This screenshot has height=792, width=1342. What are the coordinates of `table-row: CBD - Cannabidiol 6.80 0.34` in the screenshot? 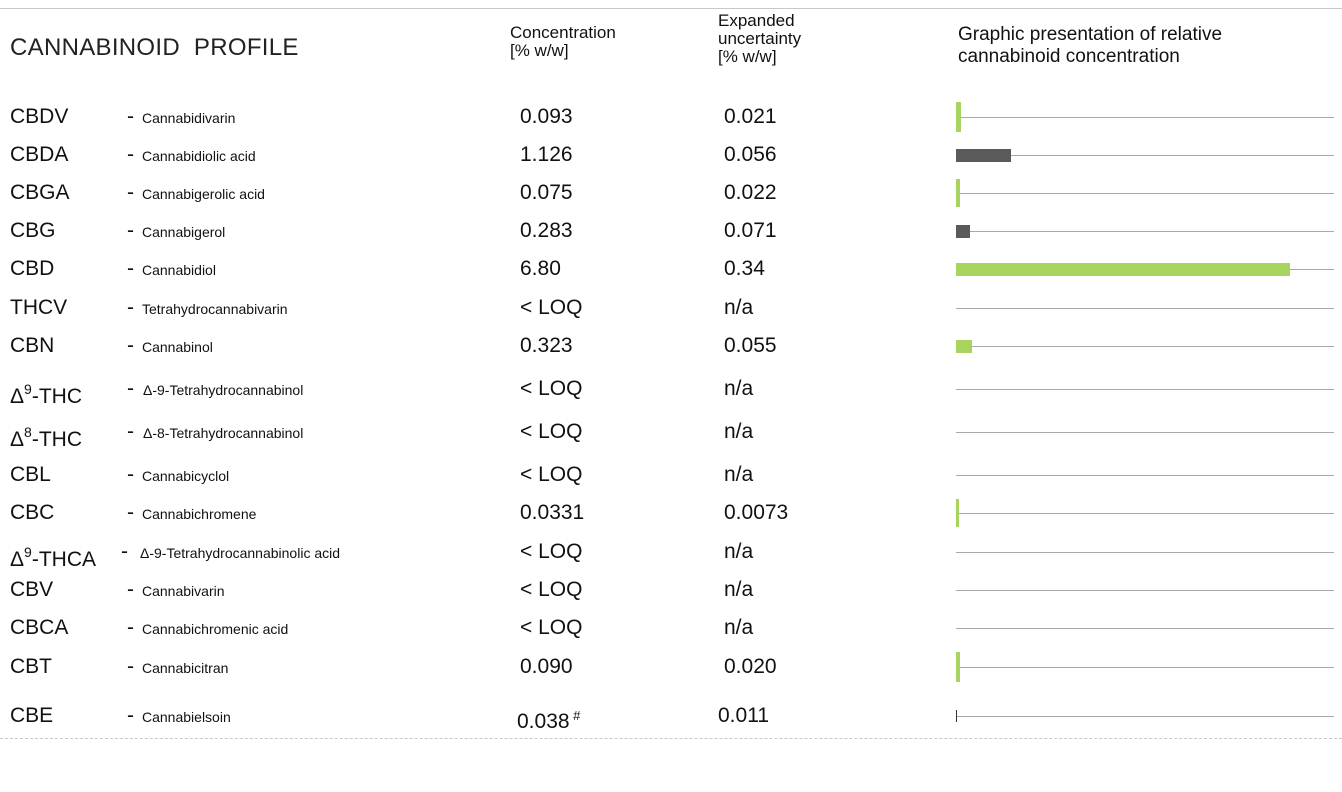 It's located at (671, 269).